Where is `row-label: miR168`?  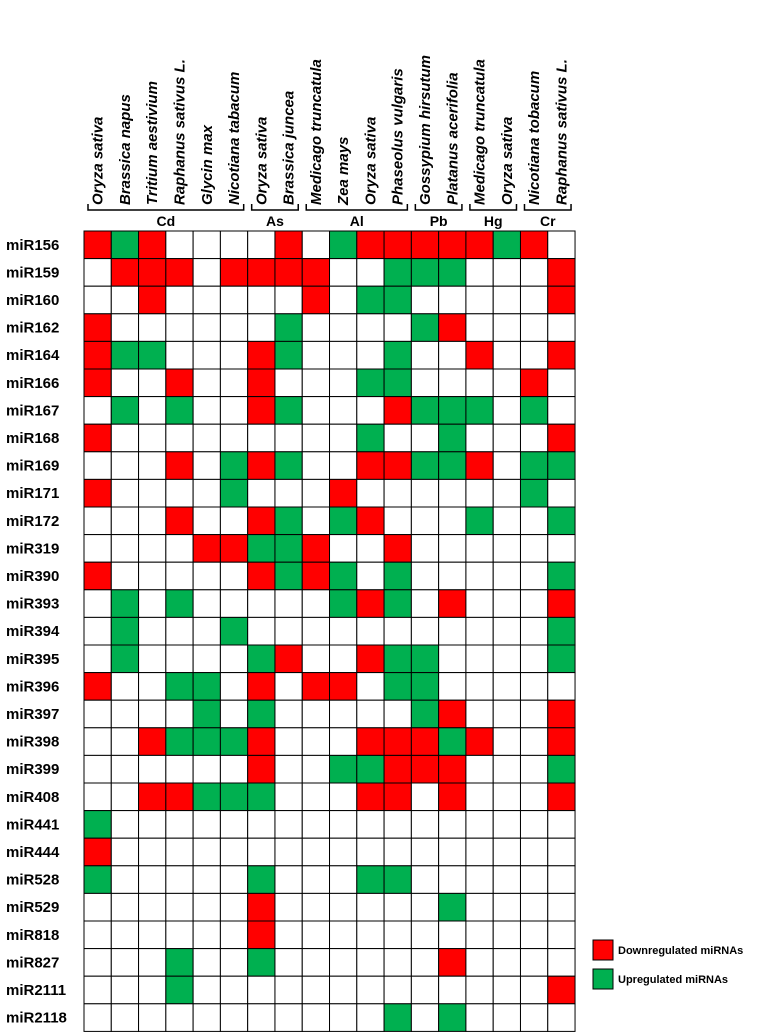 row-label: miR168 is located at coordinates (32, 438).